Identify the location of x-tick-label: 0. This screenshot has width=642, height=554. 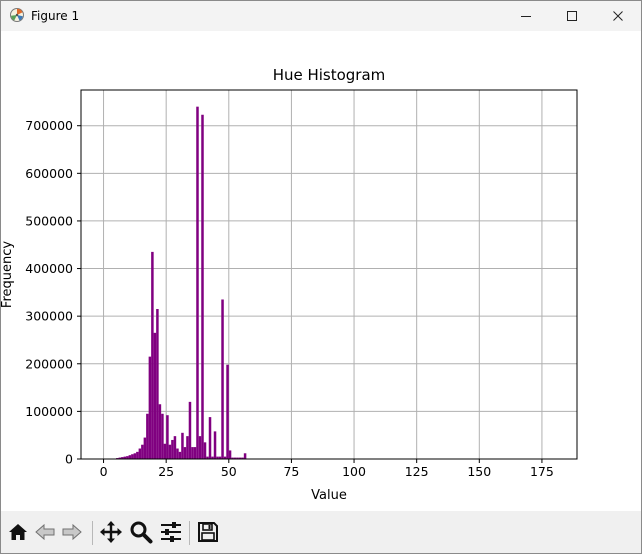
(104, 471).